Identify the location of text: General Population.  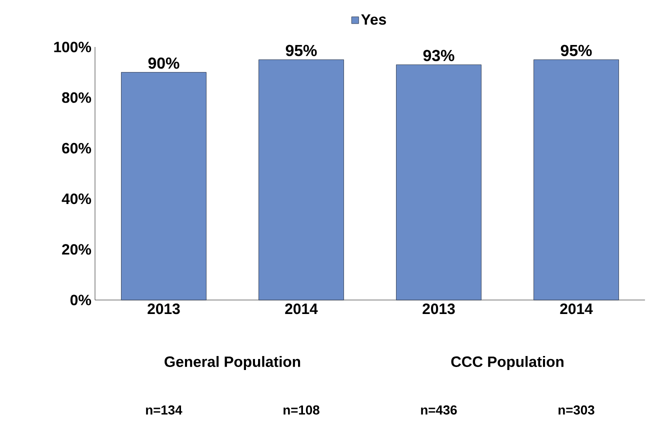
(232, 363).